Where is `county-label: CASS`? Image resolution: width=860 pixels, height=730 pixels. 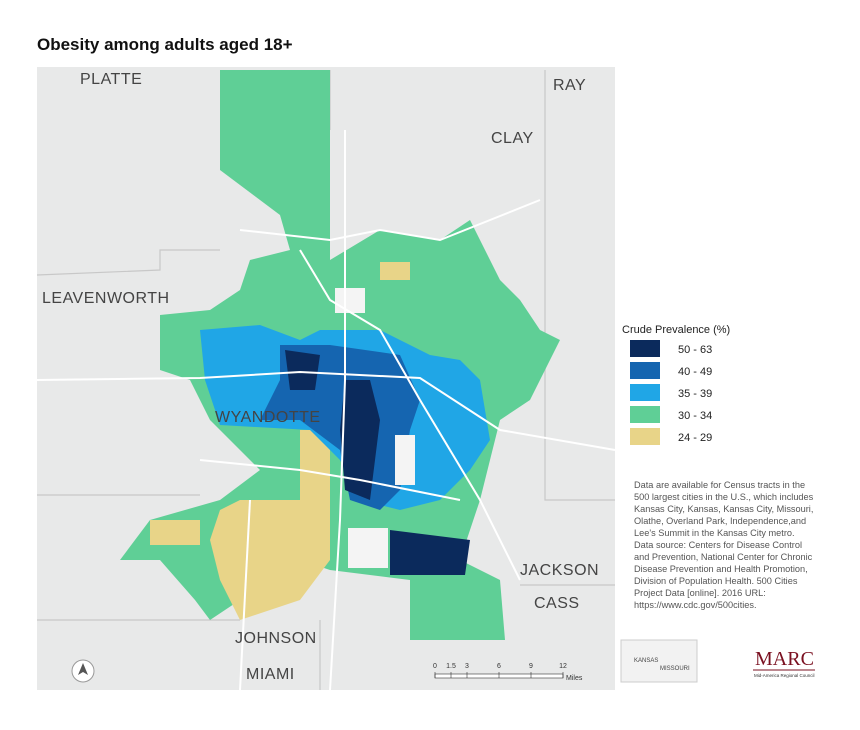 county-label: CASS is located at coordinates (557, 603).